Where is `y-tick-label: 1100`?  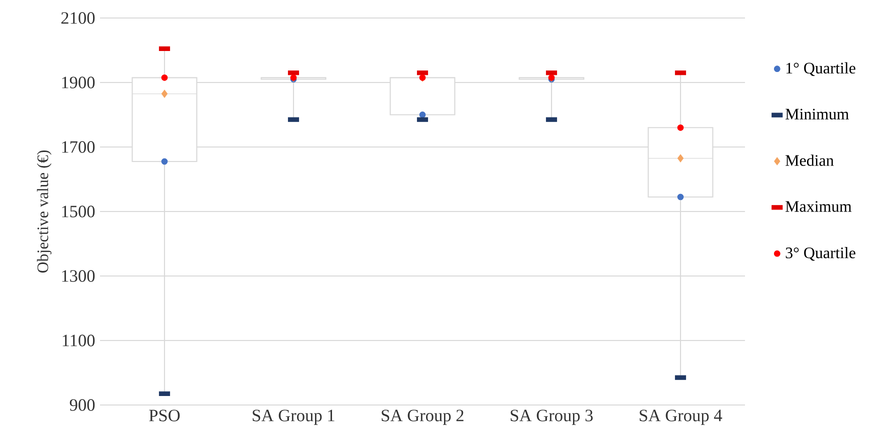
y-tick-label: 1100 is located at coordinates (78, 340).